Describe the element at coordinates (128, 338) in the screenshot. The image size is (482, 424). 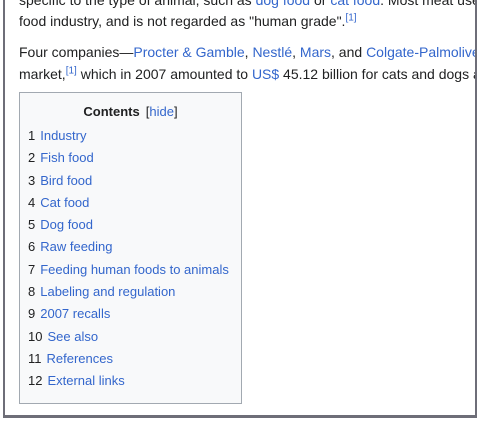
I see `toc-item: 10 See also` at that location.